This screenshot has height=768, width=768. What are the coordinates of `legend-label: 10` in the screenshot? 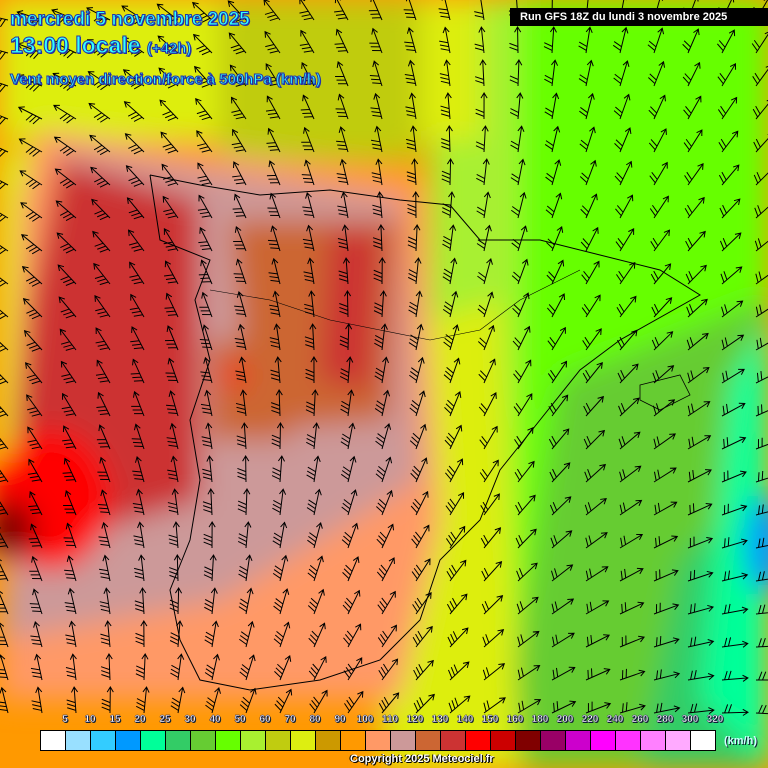 It's located at (90, 719).